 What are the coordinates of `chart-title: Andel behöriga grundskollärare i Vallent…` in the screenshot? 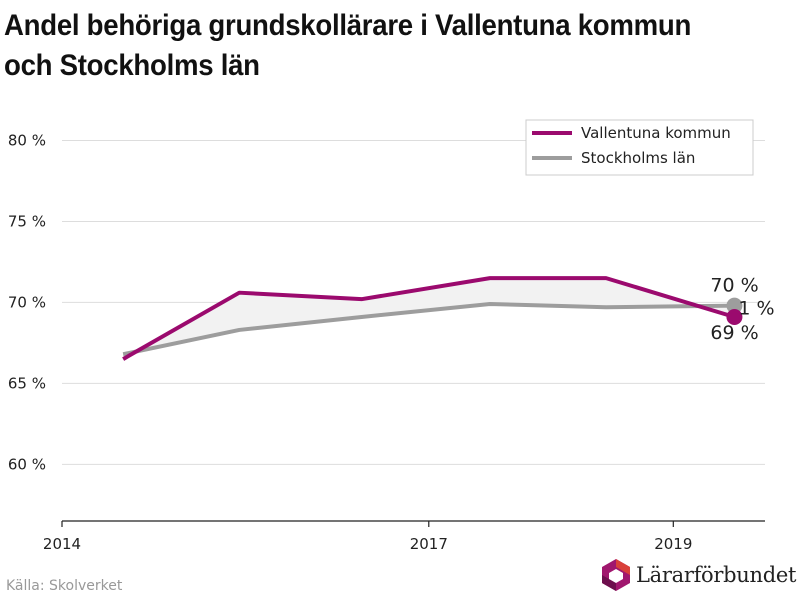 It's located at (348, 45).